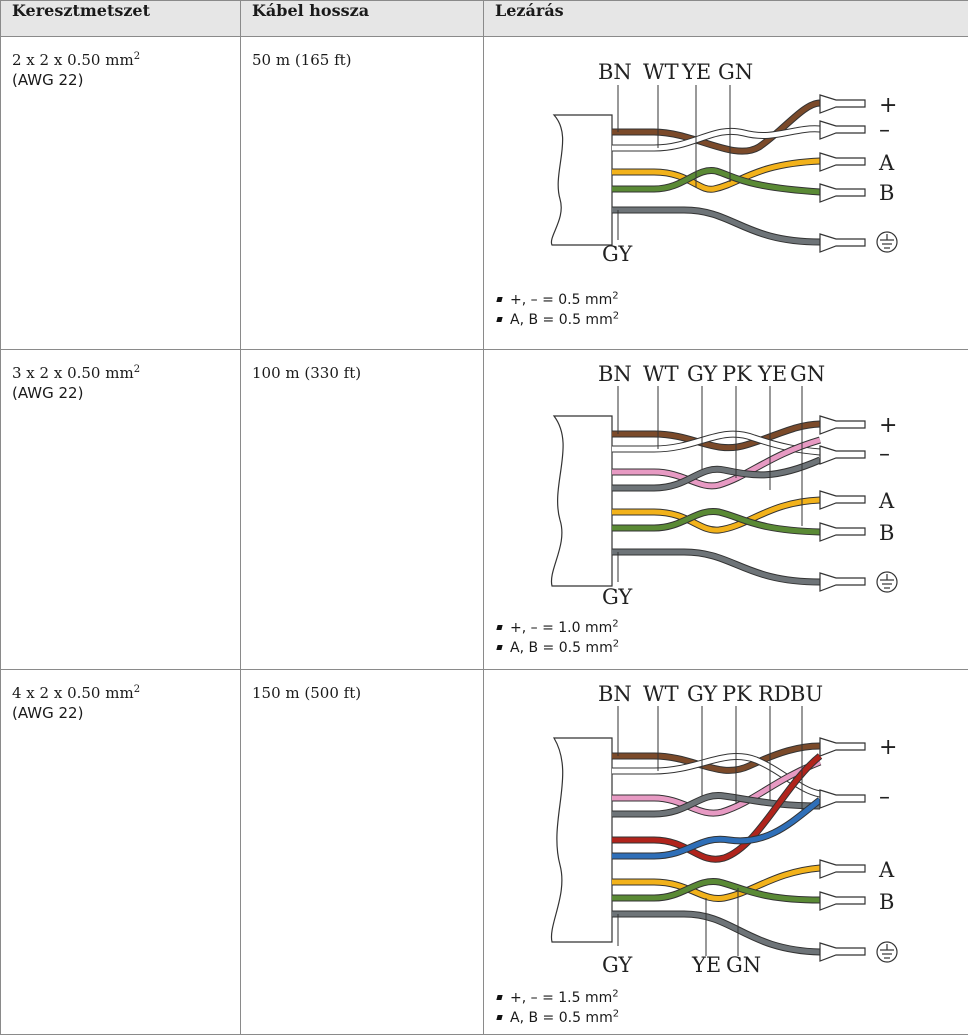  Describe the element at coordinates (73, 373) in the screenshot. I see `cross-section-value: 3 x 2 x 0.50 mm` at that location.